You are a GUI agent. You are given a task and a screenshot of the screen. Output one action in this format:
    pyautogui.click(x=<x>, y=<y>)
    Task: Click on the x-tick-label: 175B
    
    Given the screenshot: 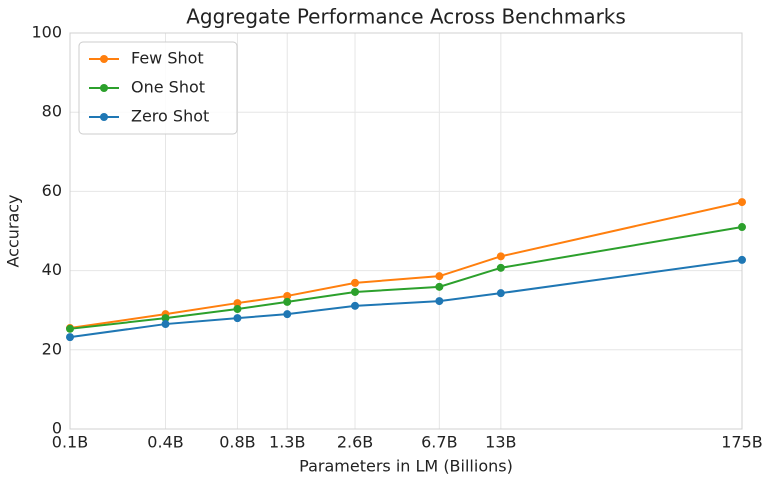 What is the action you would take?
    pyautogui.click(x=742, y=442)
    